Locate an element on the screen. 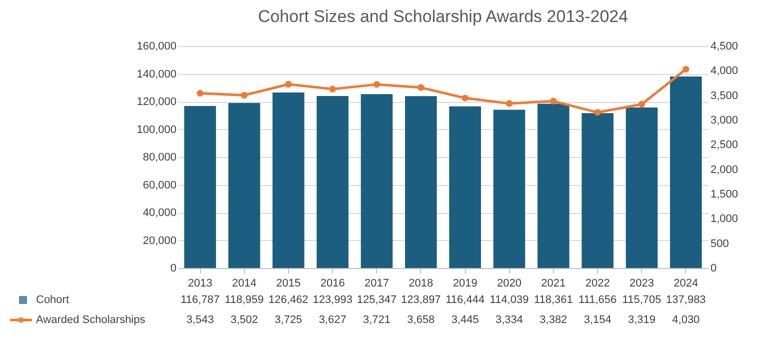 The image size is (759, 339). data-label: 3,543 is located at coordinates (200, 320).